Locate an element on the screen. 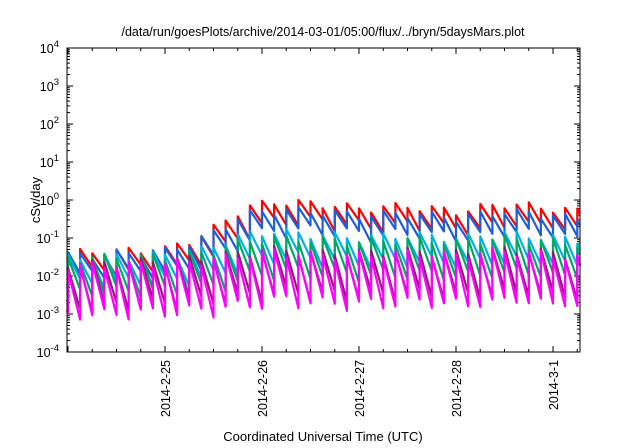 This screenshot has width=640, height=448. x-tick-label-1: 2014-2-26 is located at coordinates (263, 388).